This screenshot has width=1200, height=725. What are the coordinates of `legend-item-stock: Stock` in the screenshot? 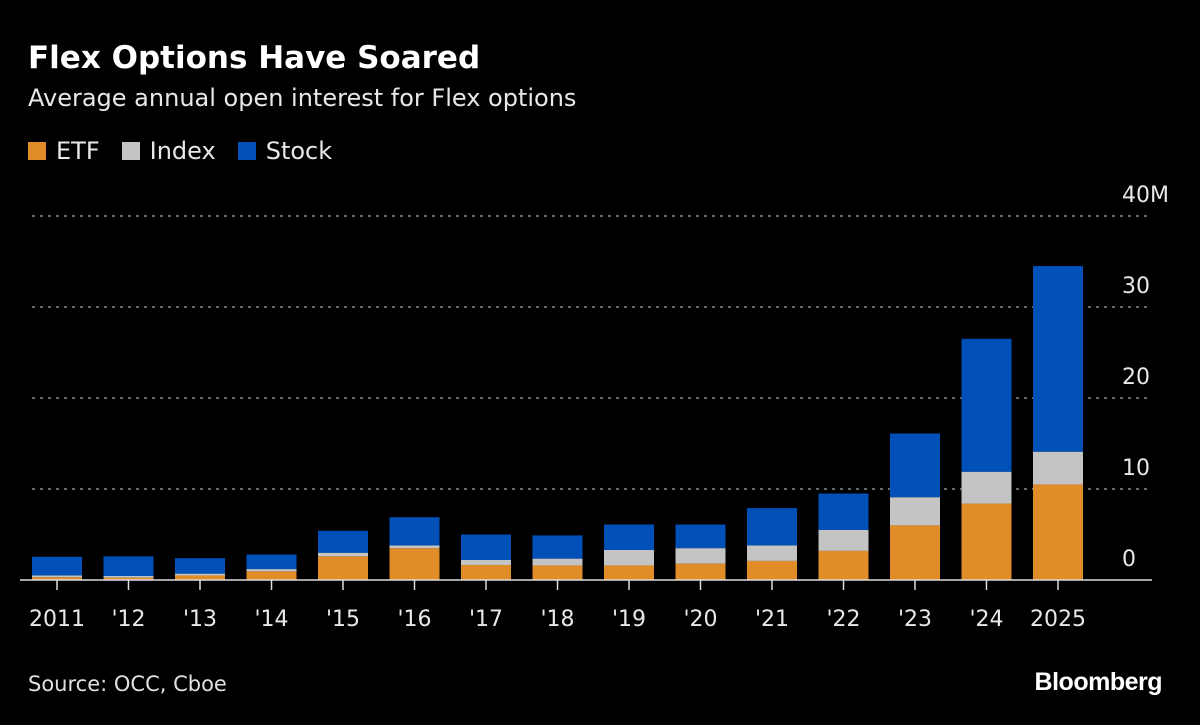 It's located at (285, 151).